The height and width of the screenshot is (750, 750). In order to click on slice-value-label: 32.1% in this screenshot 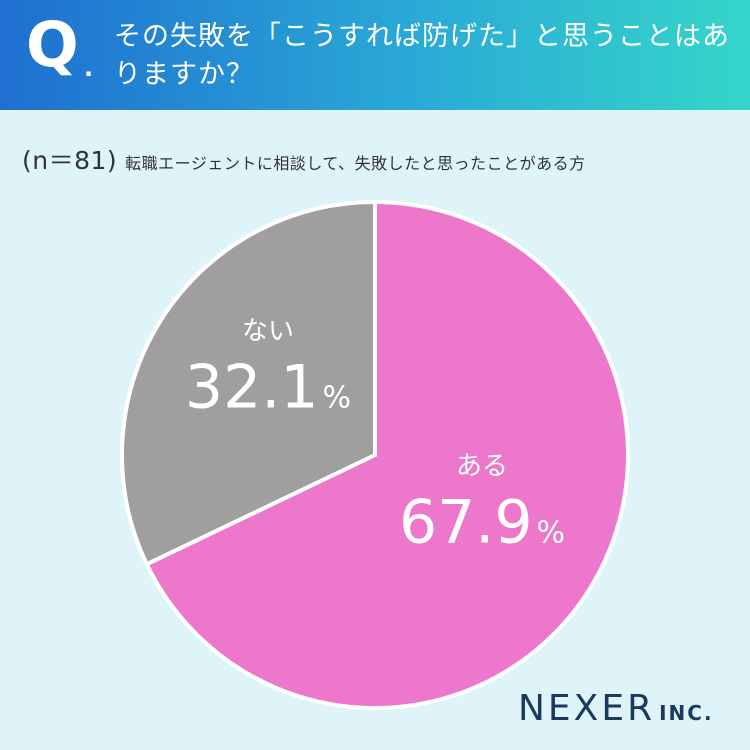, I will do `click(268, 388)`.